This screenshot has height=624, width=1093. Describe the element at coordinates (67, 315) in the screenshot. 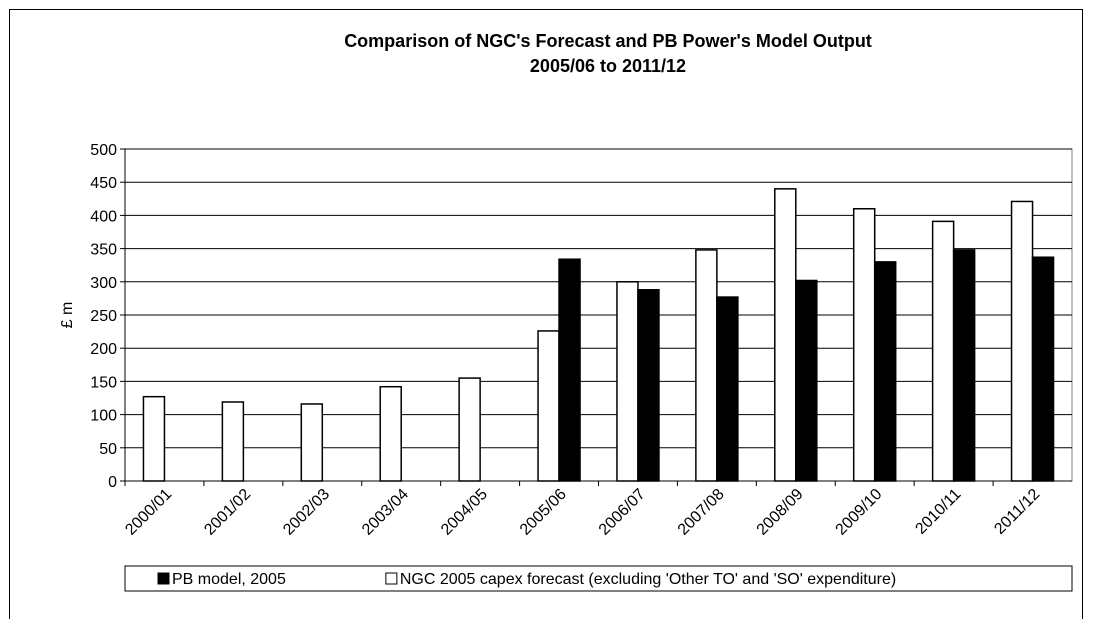

I see `y-axis-label: £ m` at that location.